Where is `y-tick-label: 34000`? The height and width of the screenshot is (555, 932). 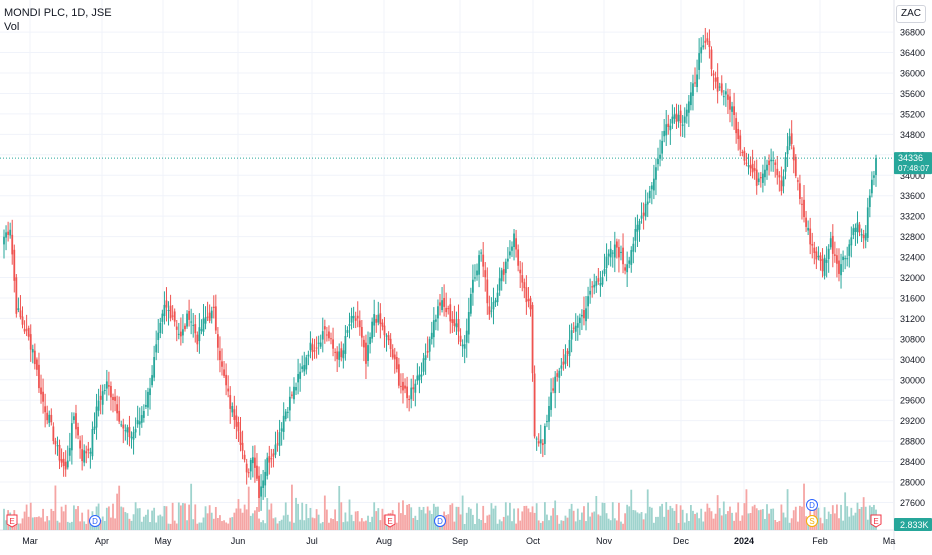 y-tick-label: 34000 is located at coordinates (912, 176).